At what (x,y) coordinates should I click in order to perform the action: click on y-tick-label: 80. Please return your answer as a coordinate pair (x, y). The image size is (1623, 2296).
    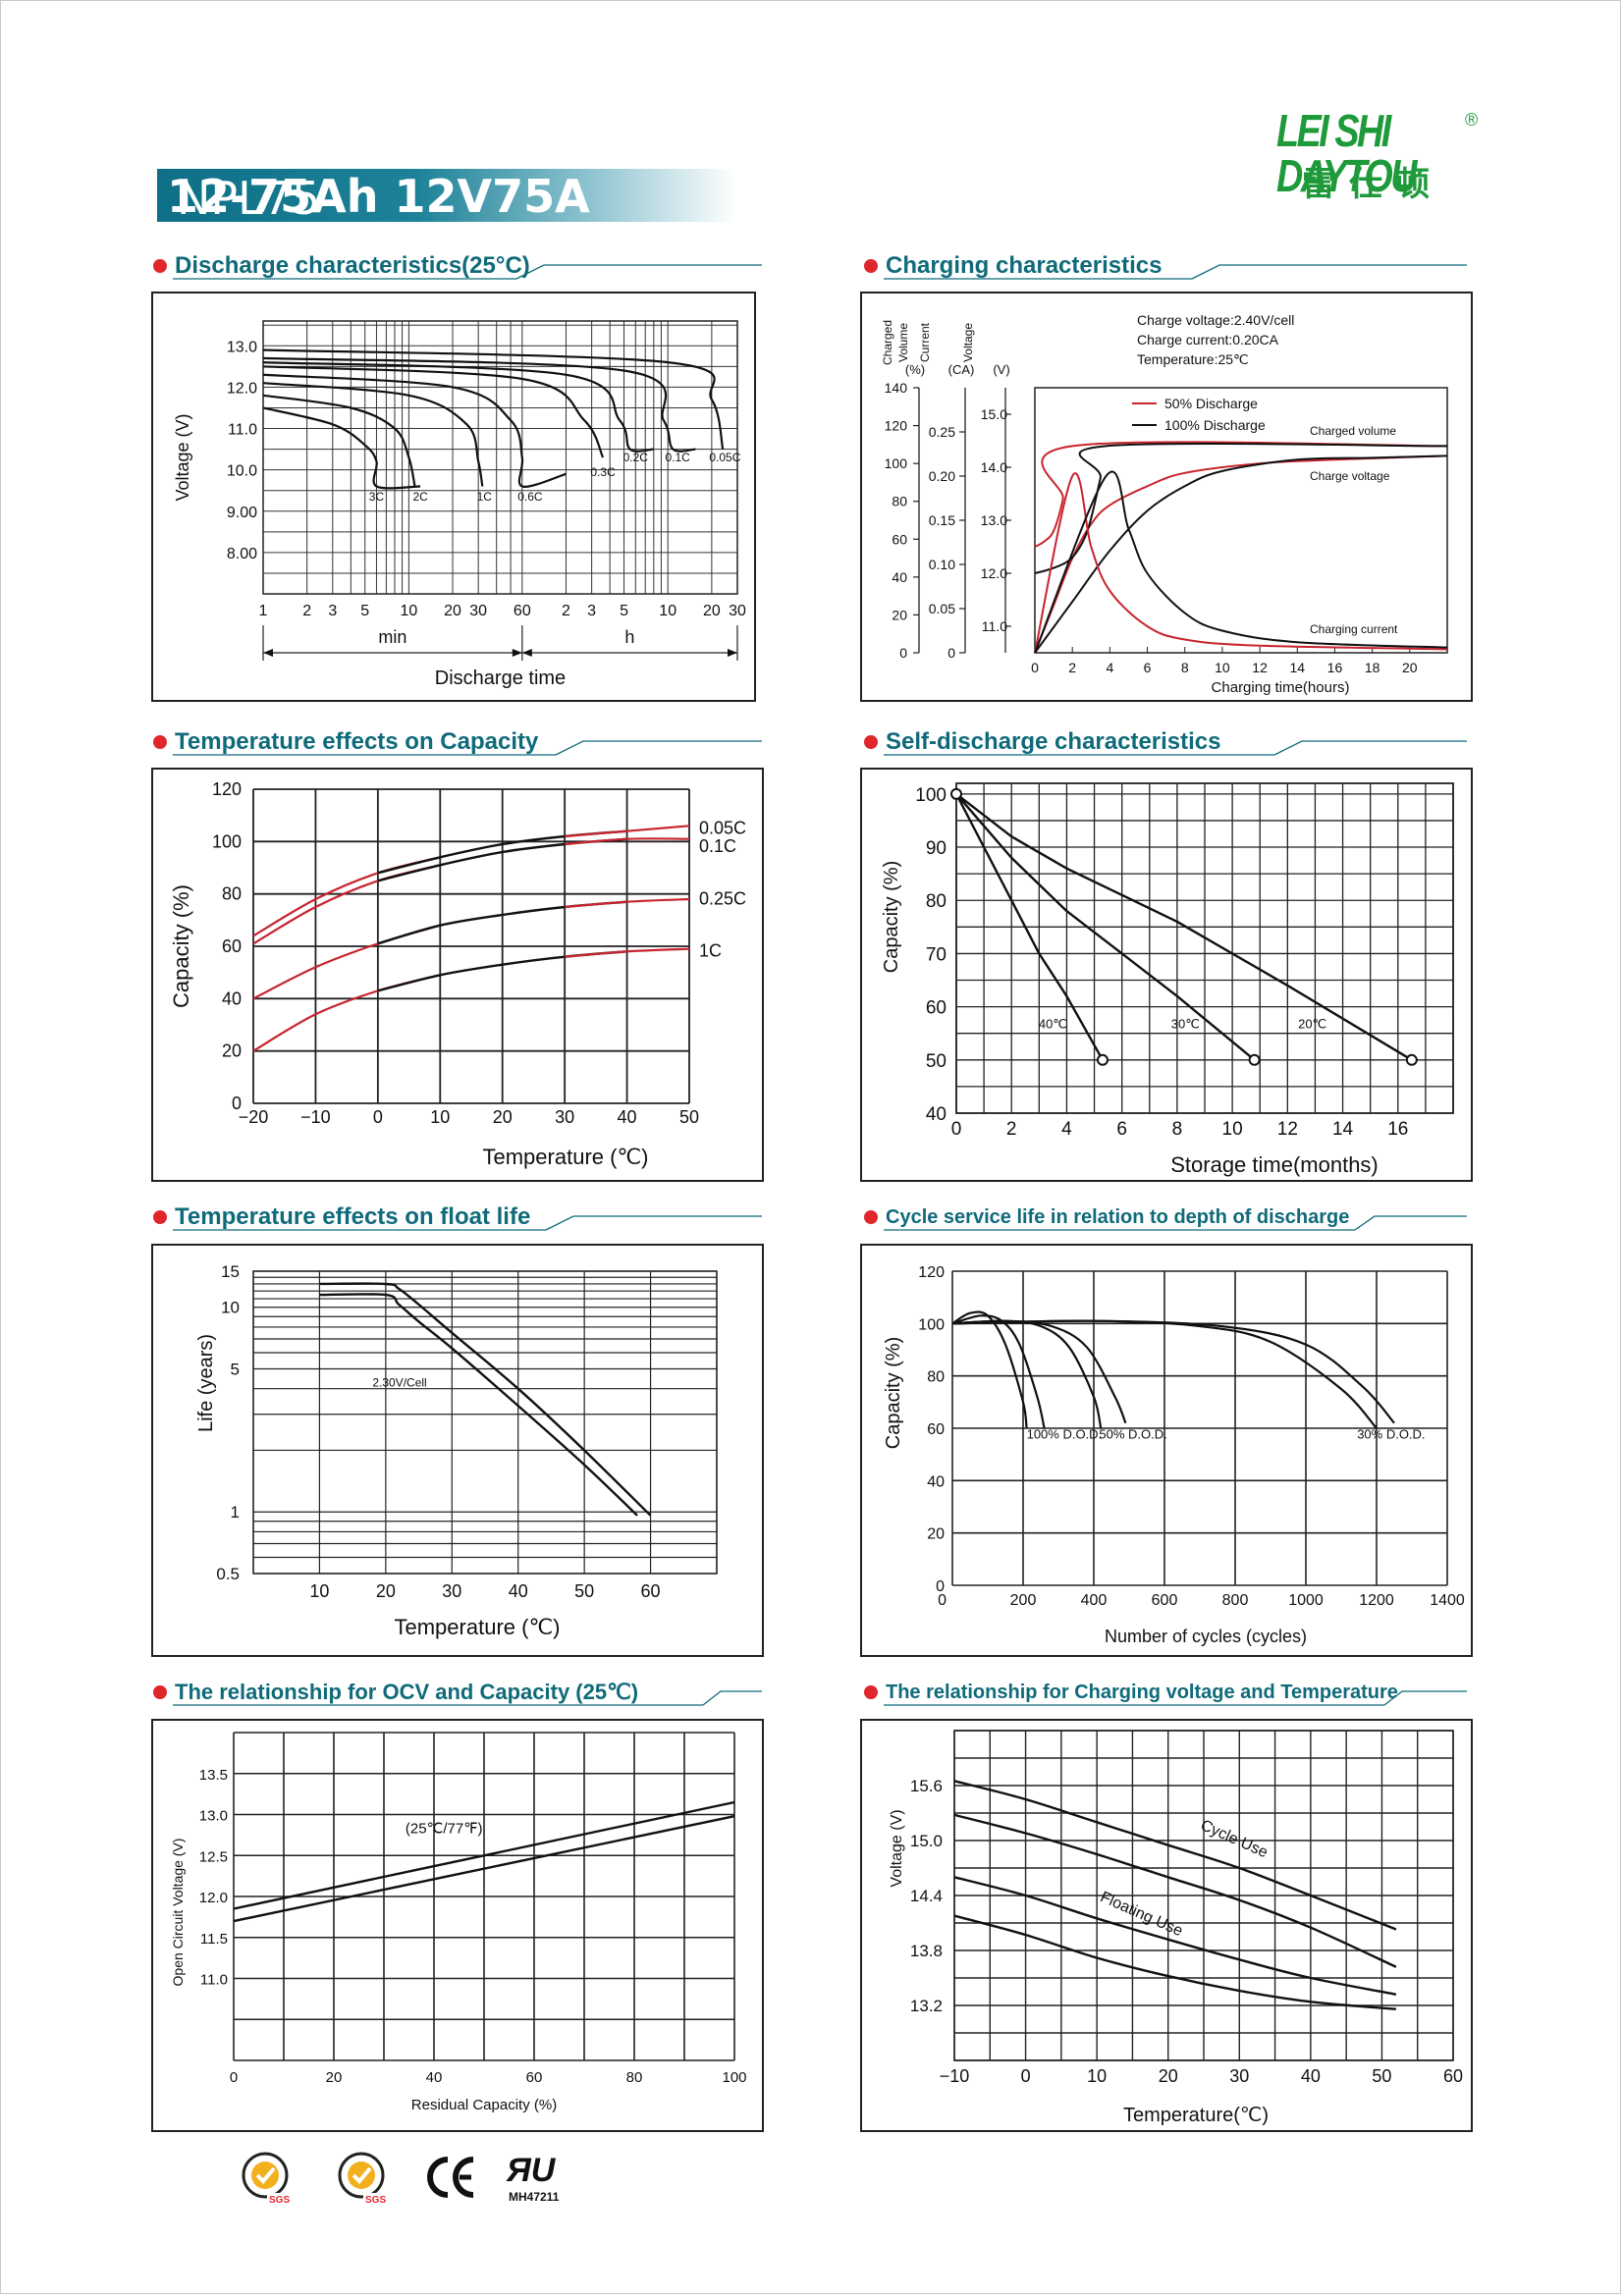
    Looking at the image, I should click on (899, 502).